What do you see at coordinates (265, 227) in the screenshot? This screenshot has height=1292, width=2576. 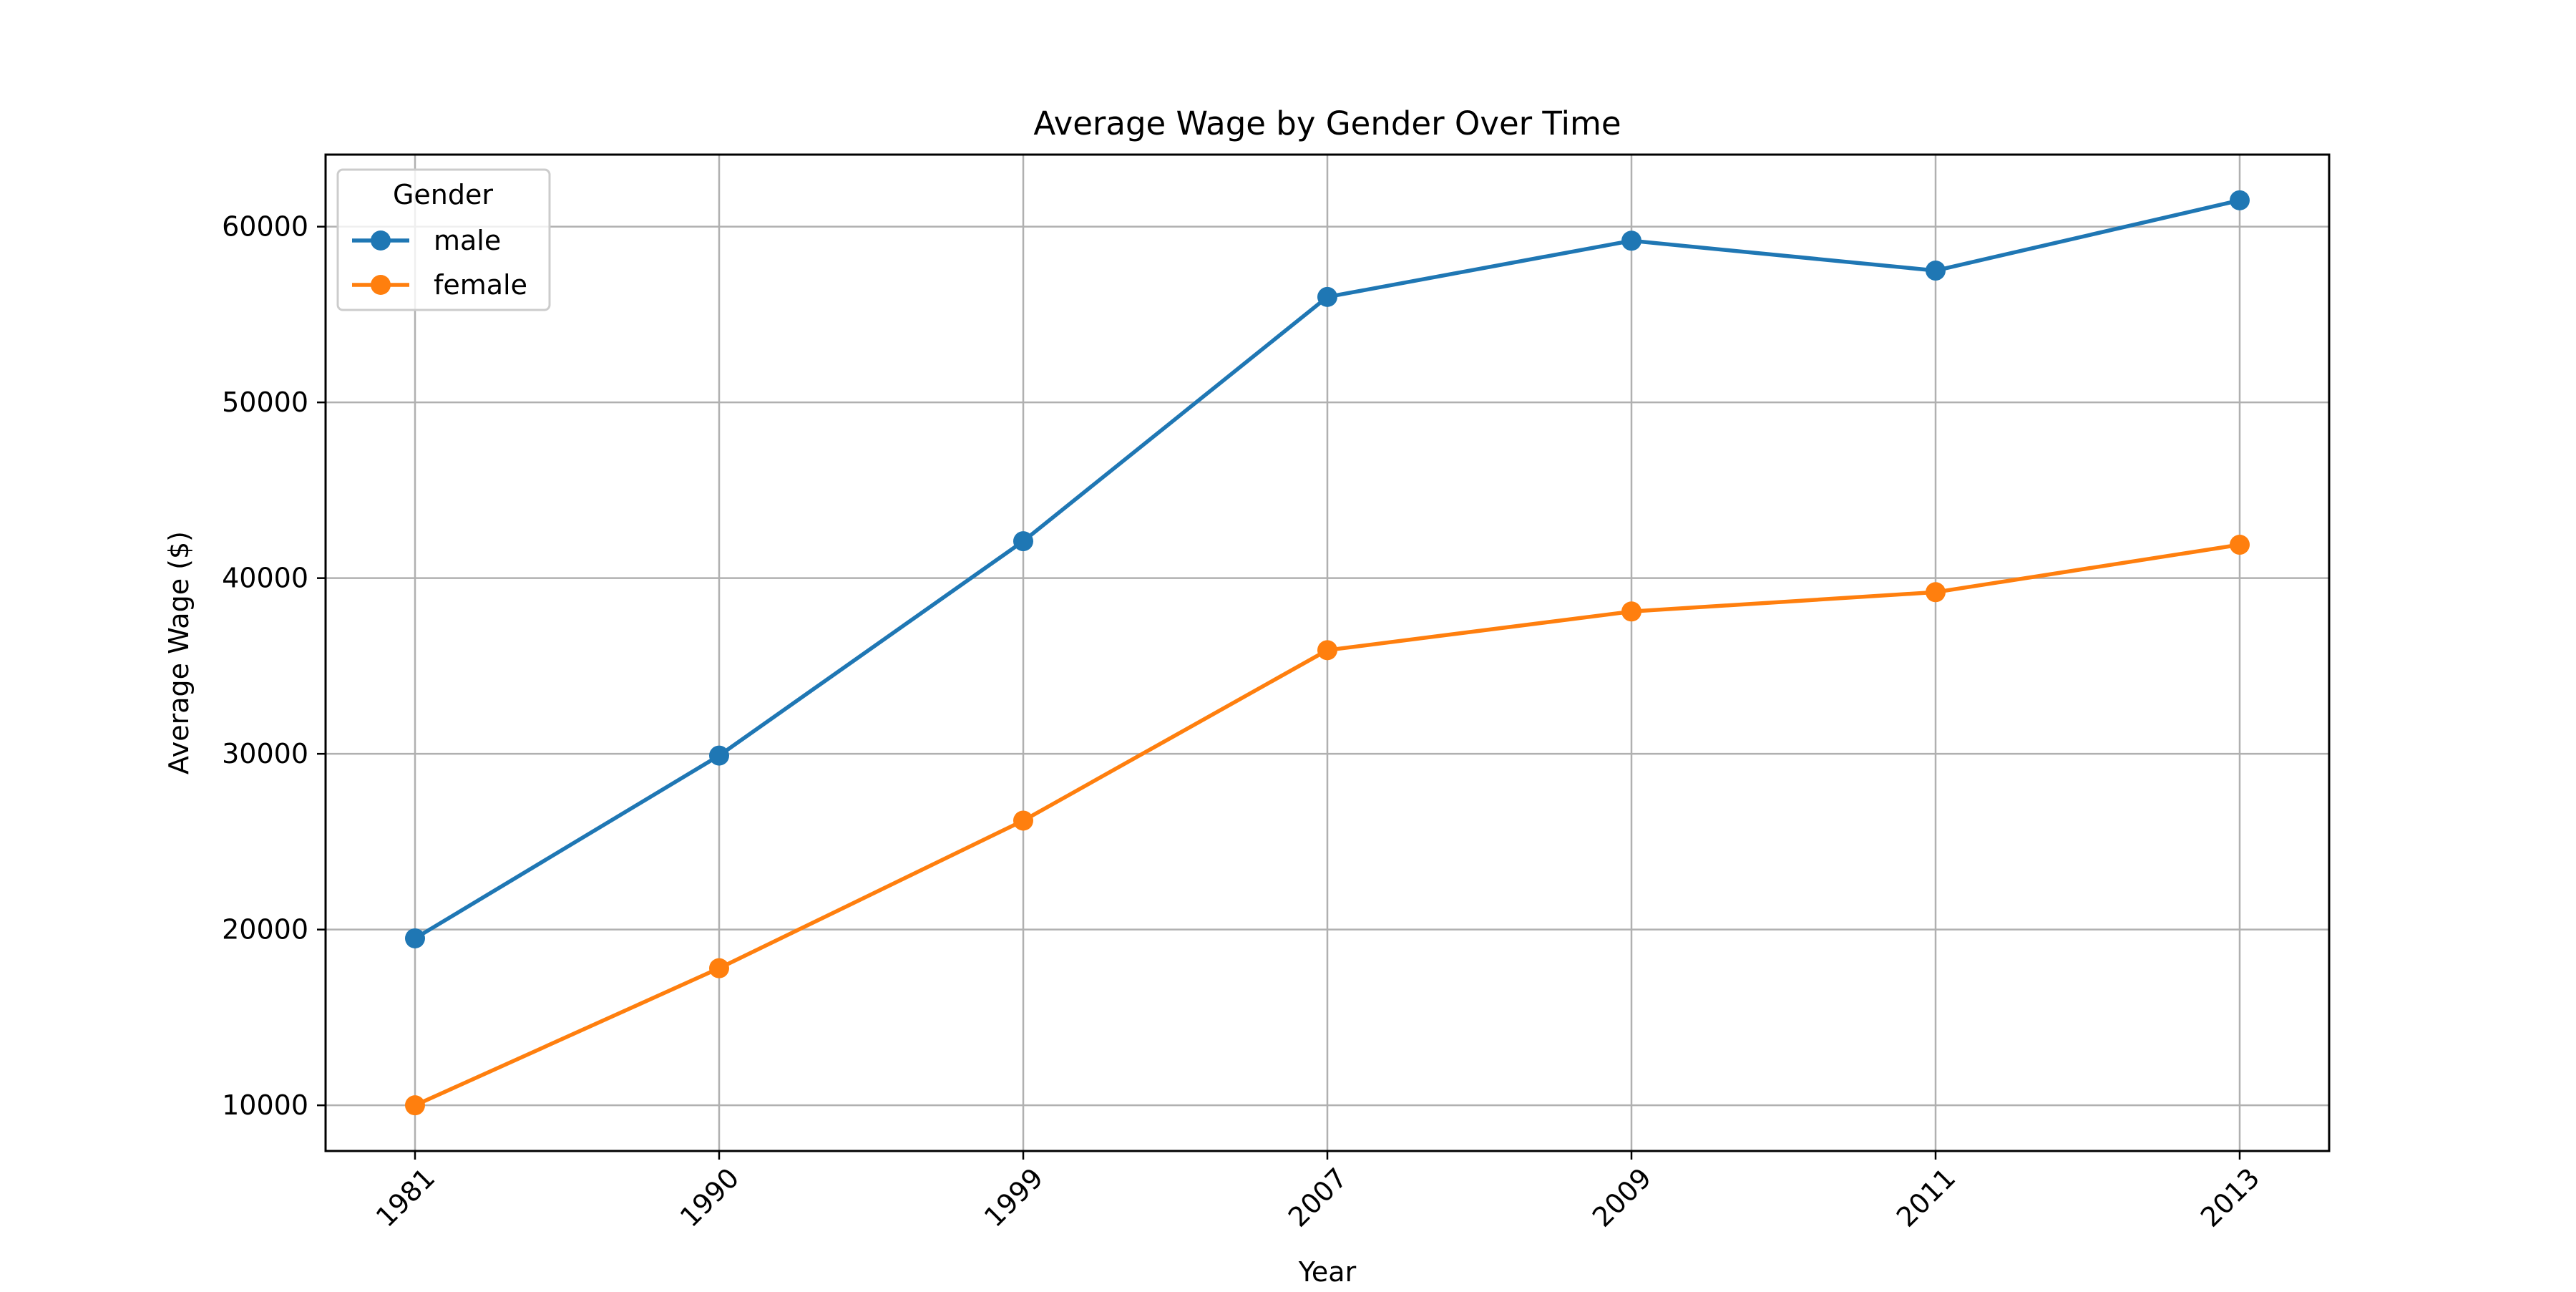 I see `y-tick-label: 60000` at bounding box center [265, 227].